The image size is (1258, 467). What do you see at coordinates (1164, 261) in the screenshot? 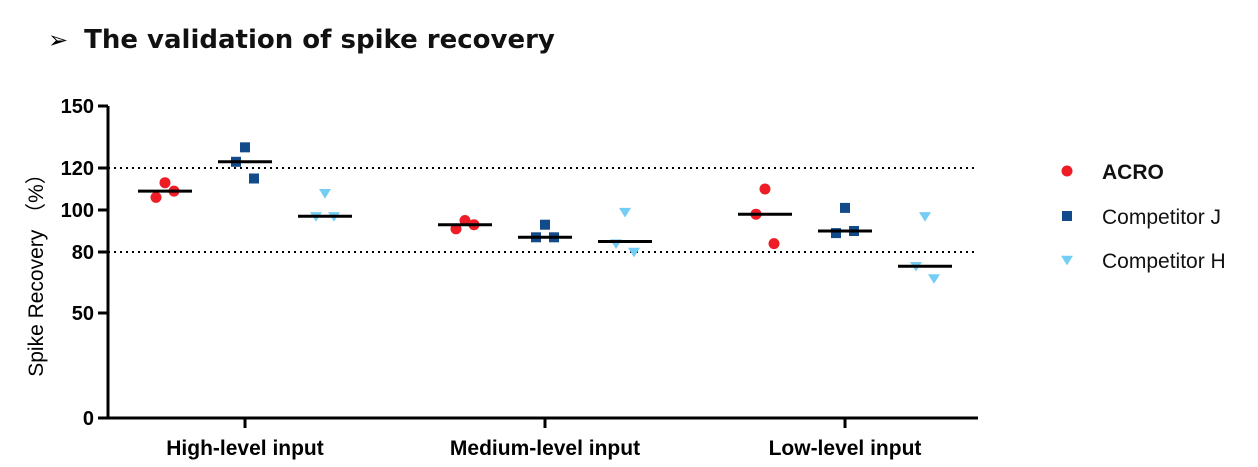
I see `legend-label: Competitor H` at bounding box center [1164, 261].